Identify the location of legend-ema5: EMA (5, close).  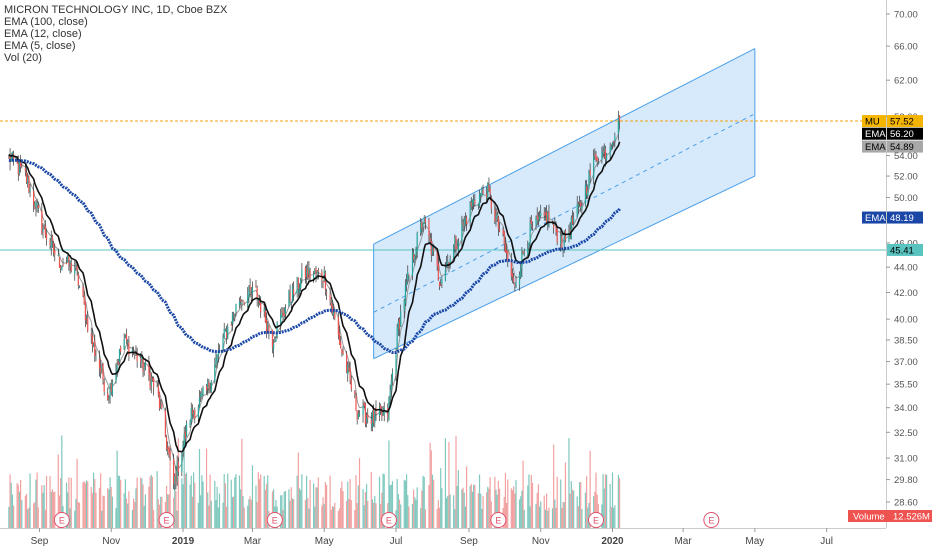
(40, 46).